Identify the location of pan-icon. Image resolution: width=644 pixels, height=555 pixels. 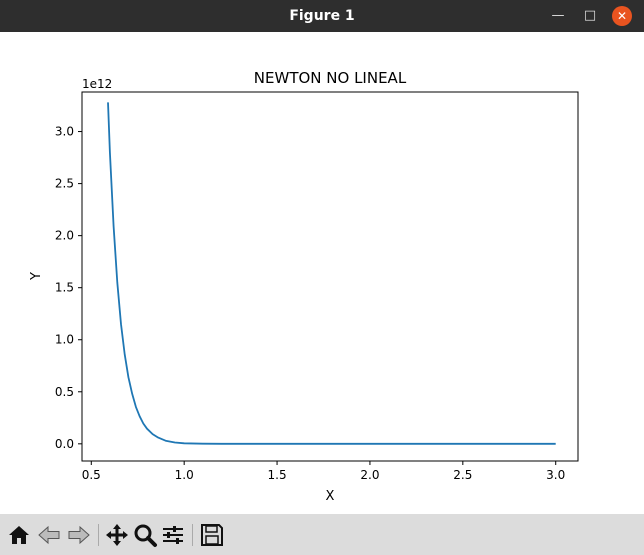
(117, 535).